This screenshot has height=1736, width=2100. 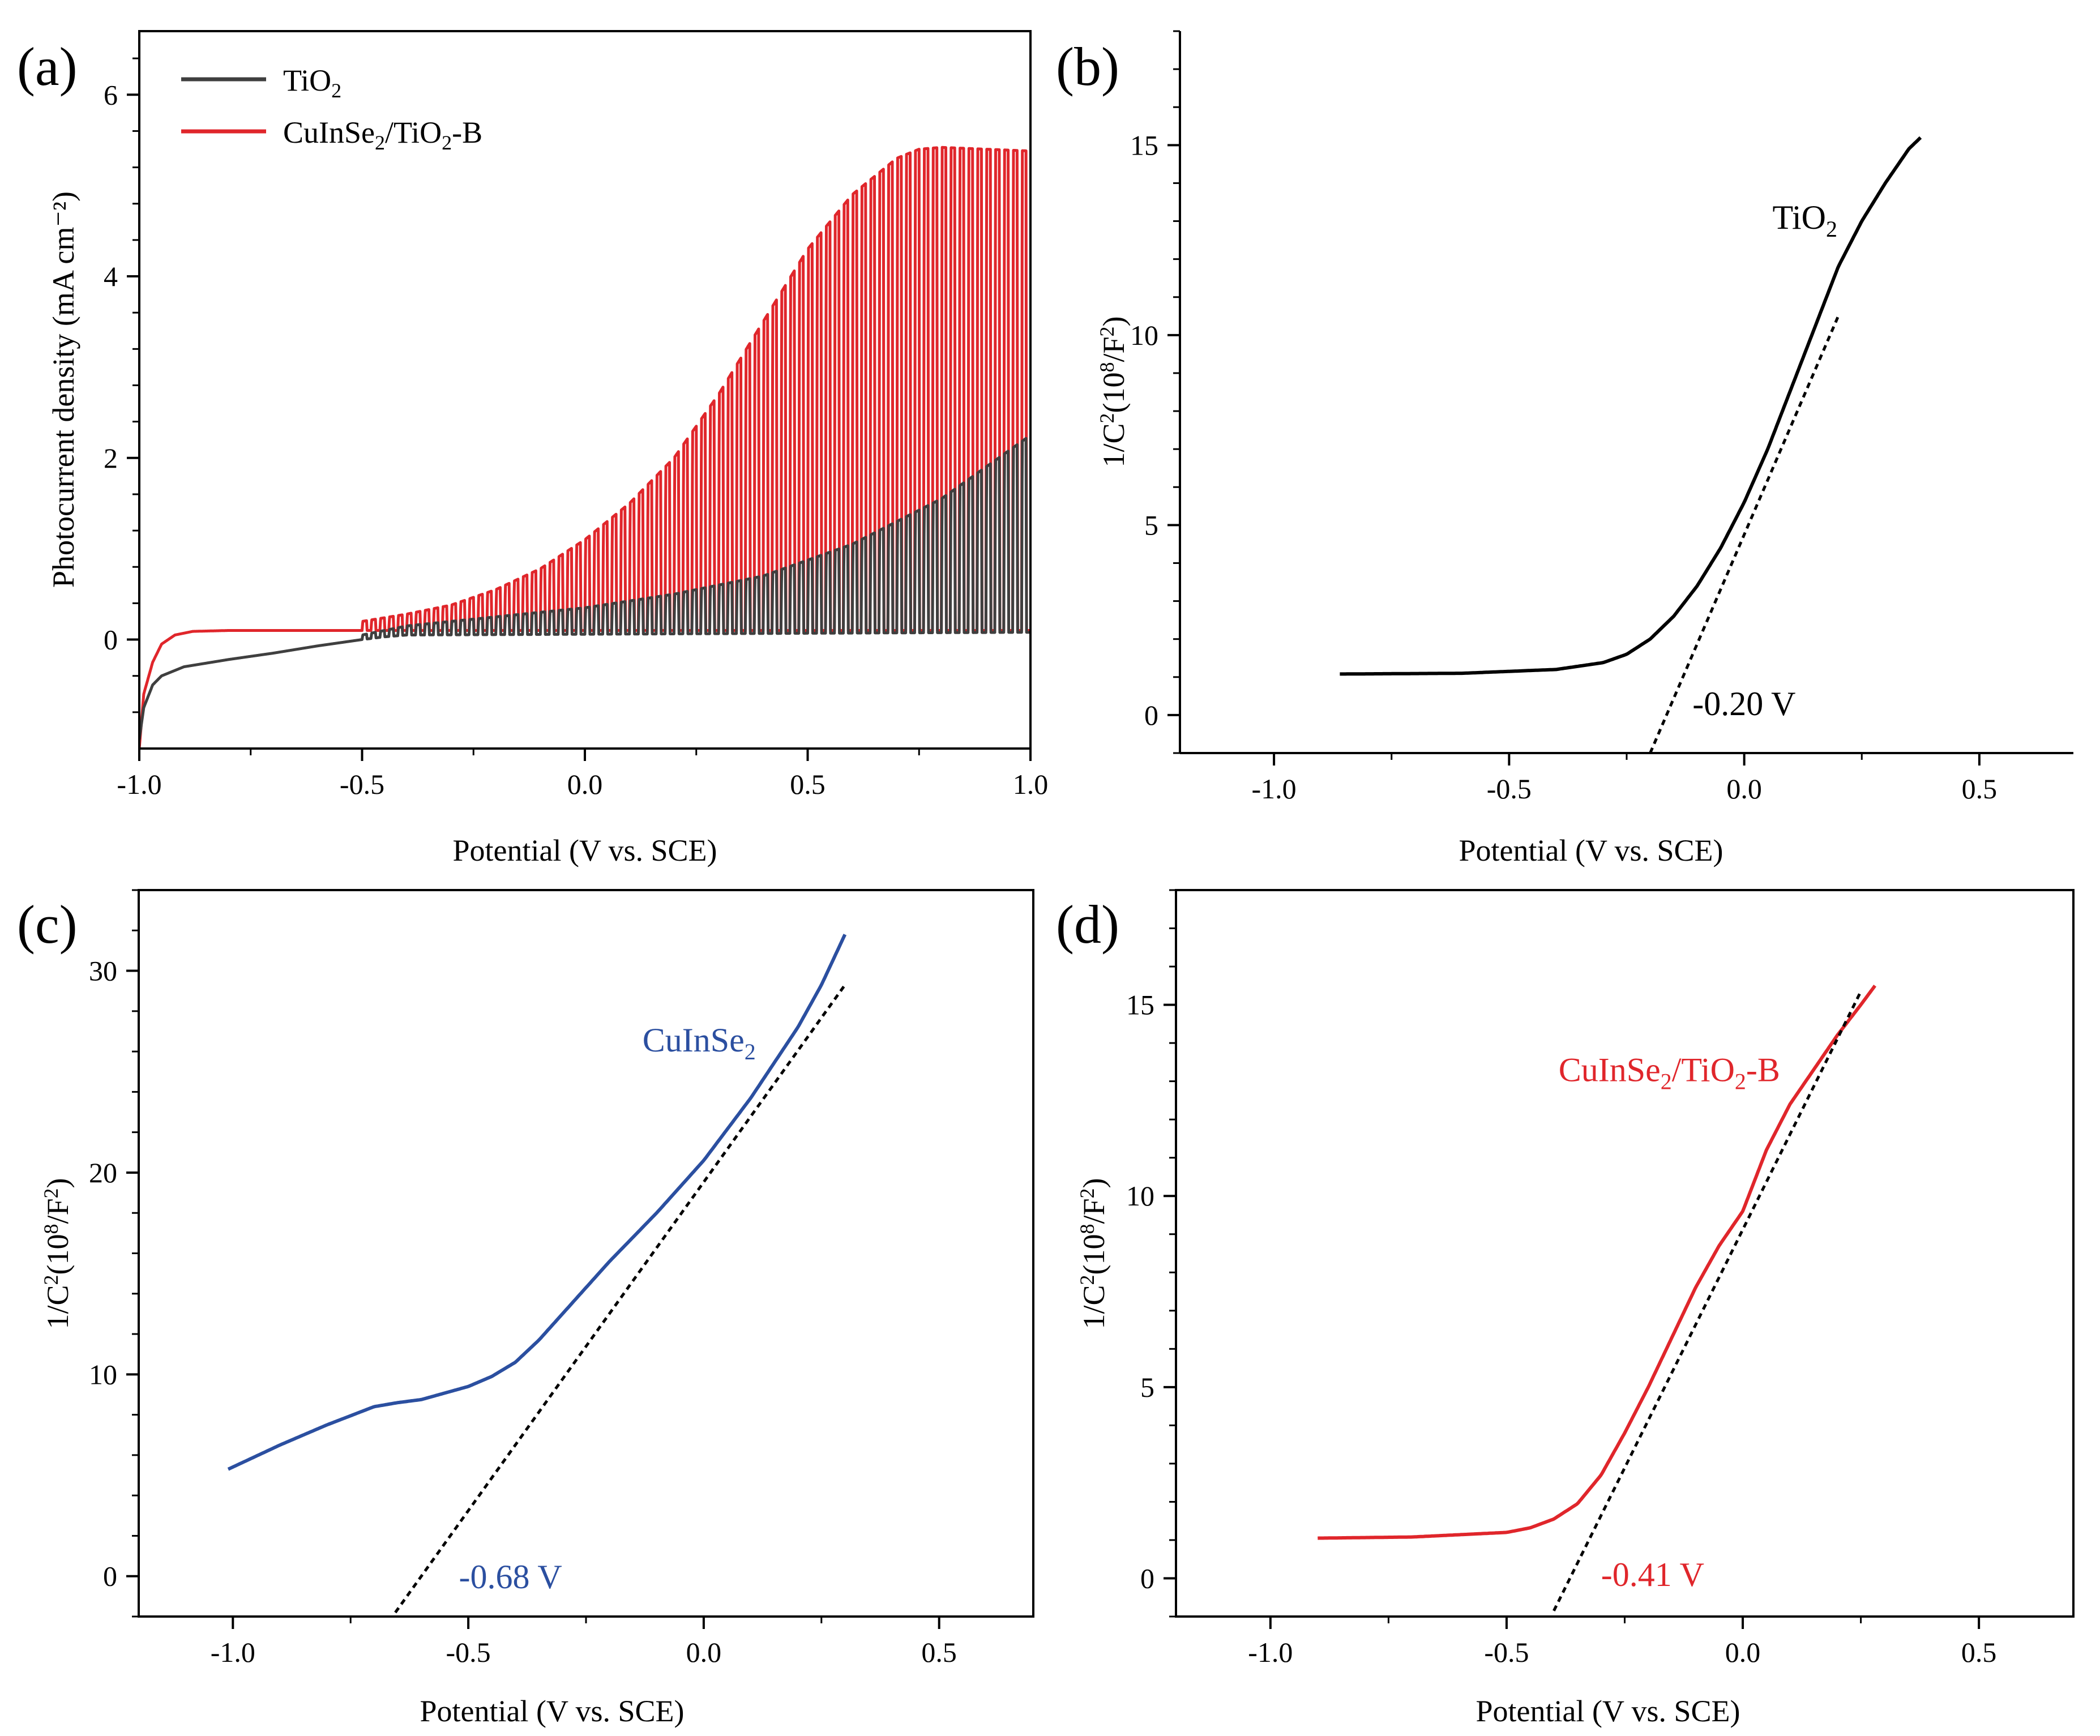 What do you see at coordinates (111, 458) in the screenshot?
I see `y-tick-label: 2` at bounding box center [111, 458].